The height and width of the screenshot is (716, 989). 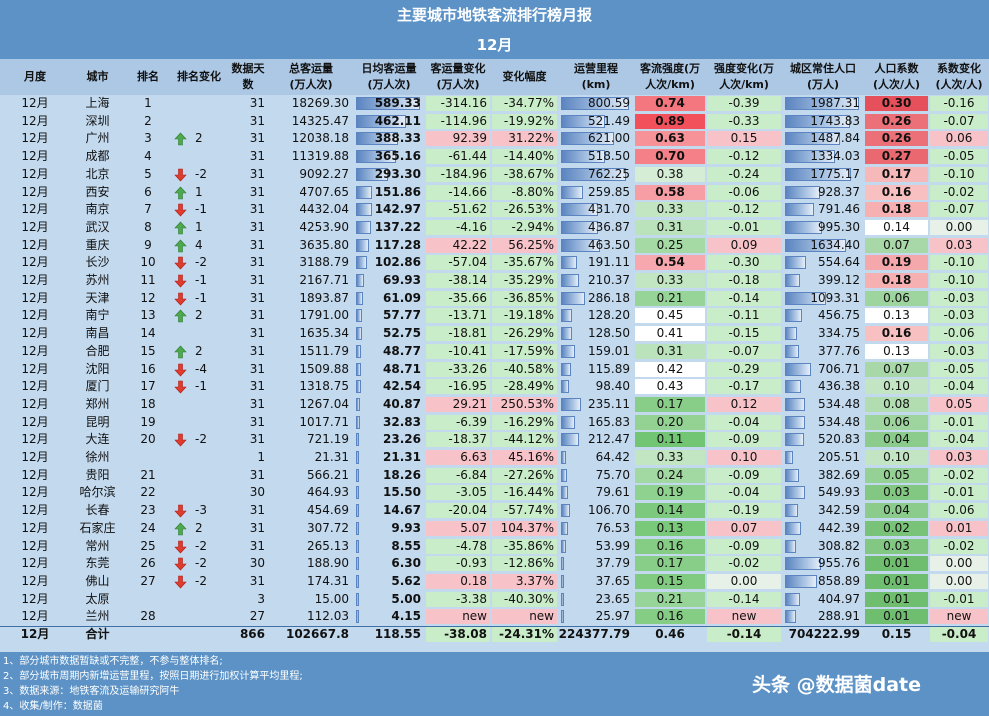 What do you see at coordinates (148, 527) in the screenshot?
I see `cell-text: 24` at bounding box center [148, 527].